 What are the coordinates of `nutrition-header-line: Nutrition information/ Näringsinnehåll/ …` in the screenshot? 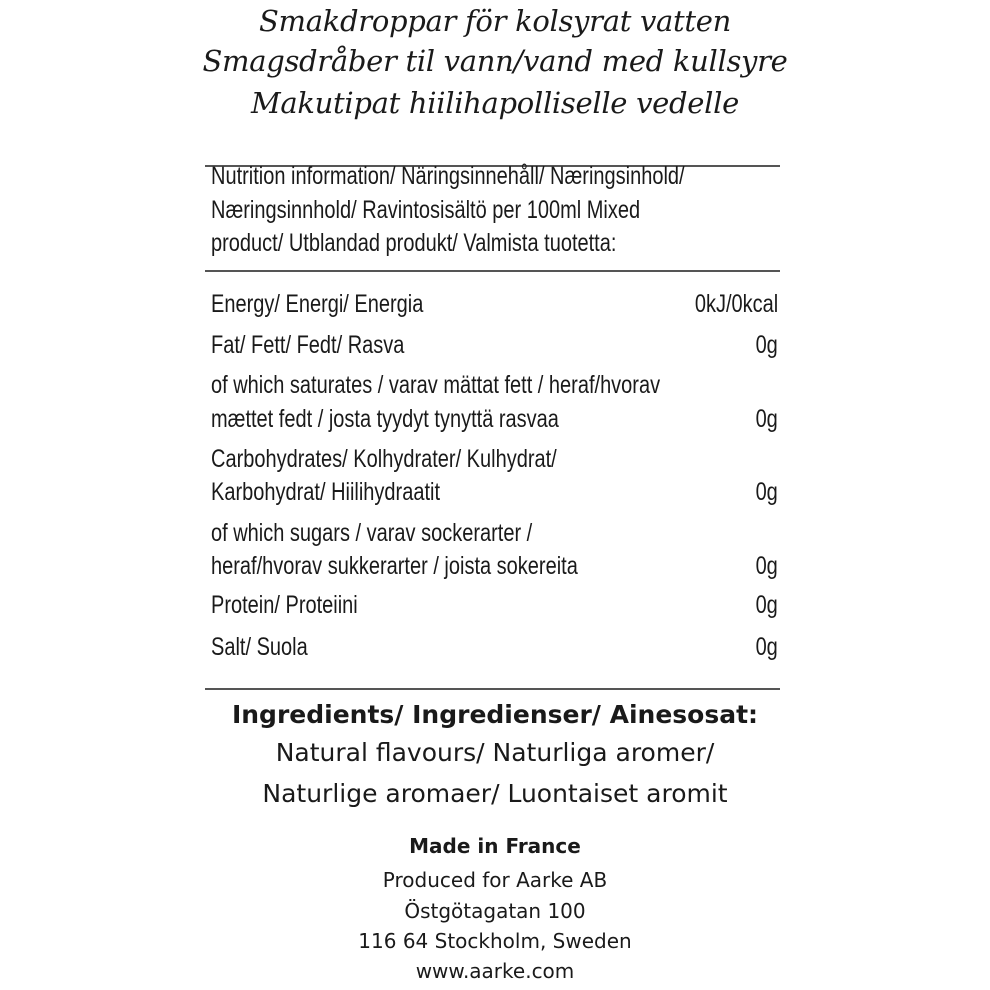 It's located at (448, 176).